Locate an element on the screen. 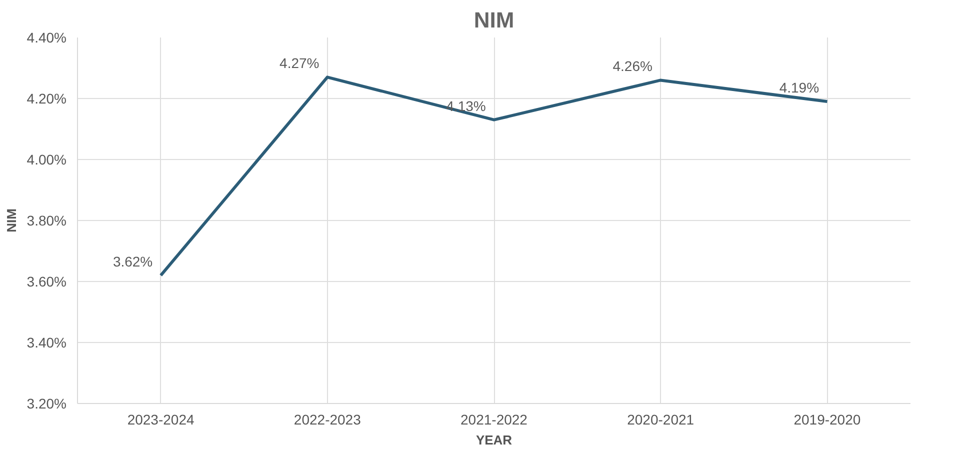 This screenshot has width=957, height=465. data-label: 3.62% is located at coordinates (132, 261).